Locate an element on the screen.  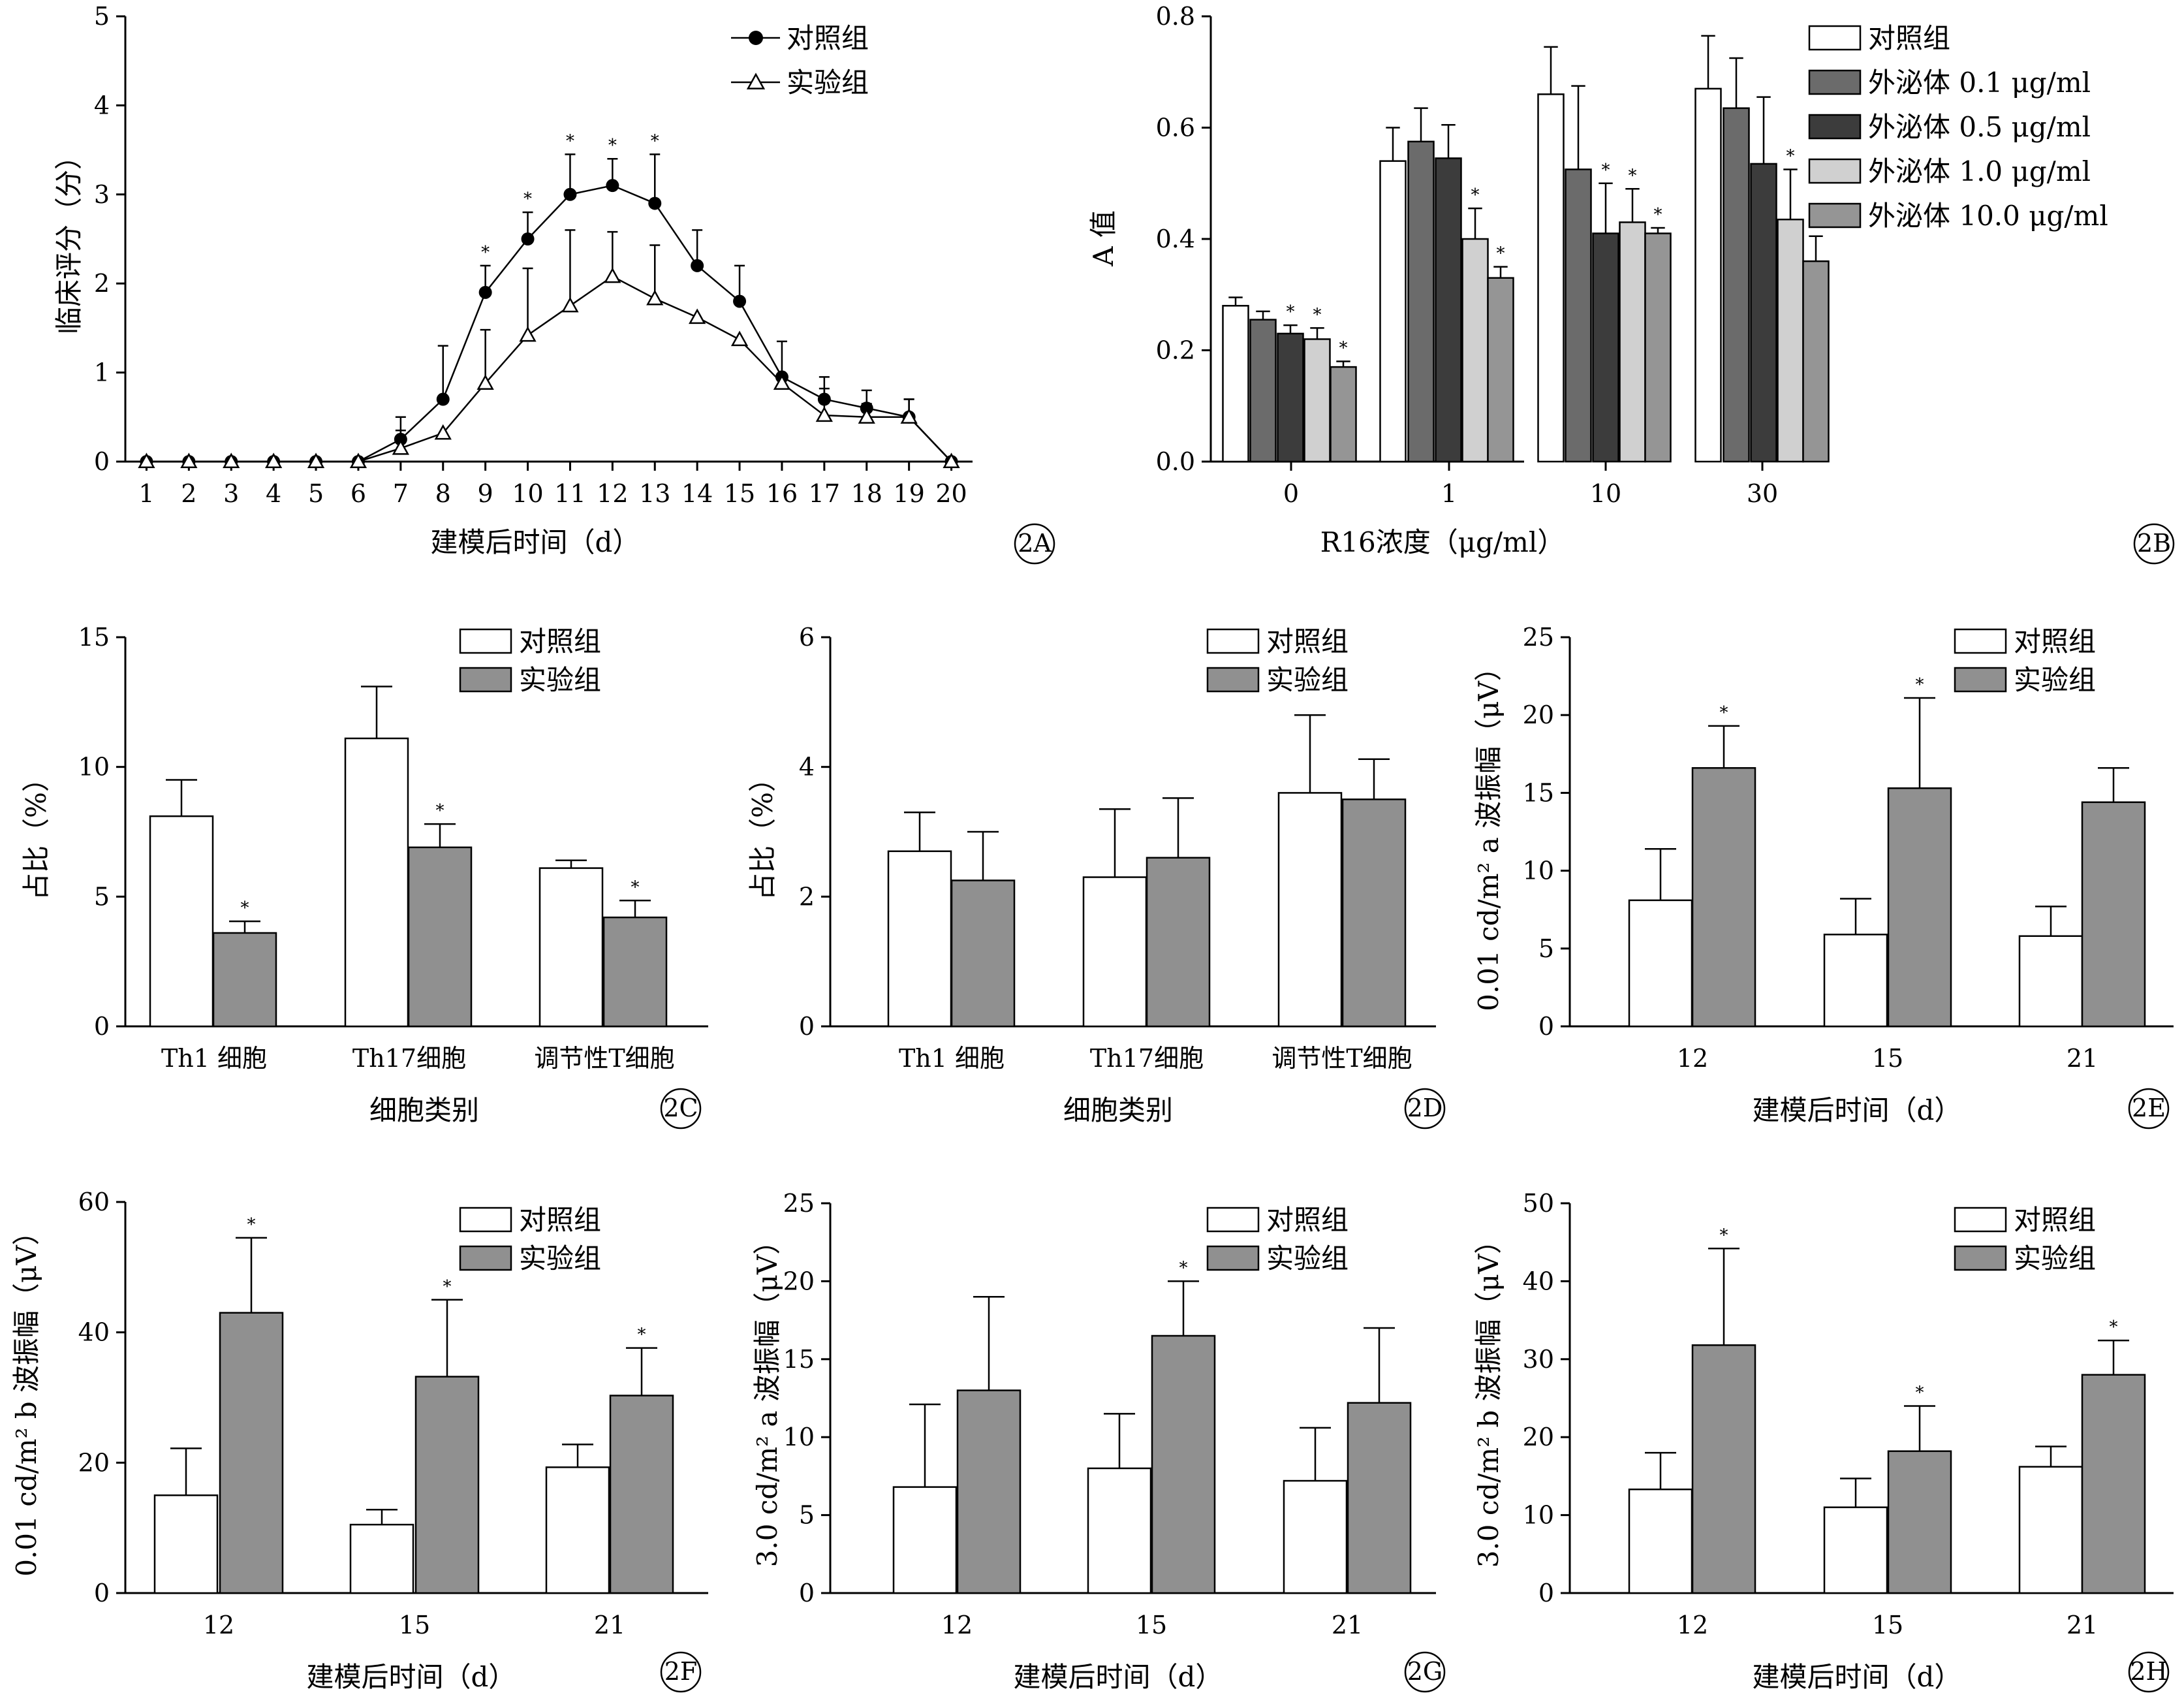
legend-entry: 外泌体 0.1 μg/ml is located at coordinates (1980, 83).